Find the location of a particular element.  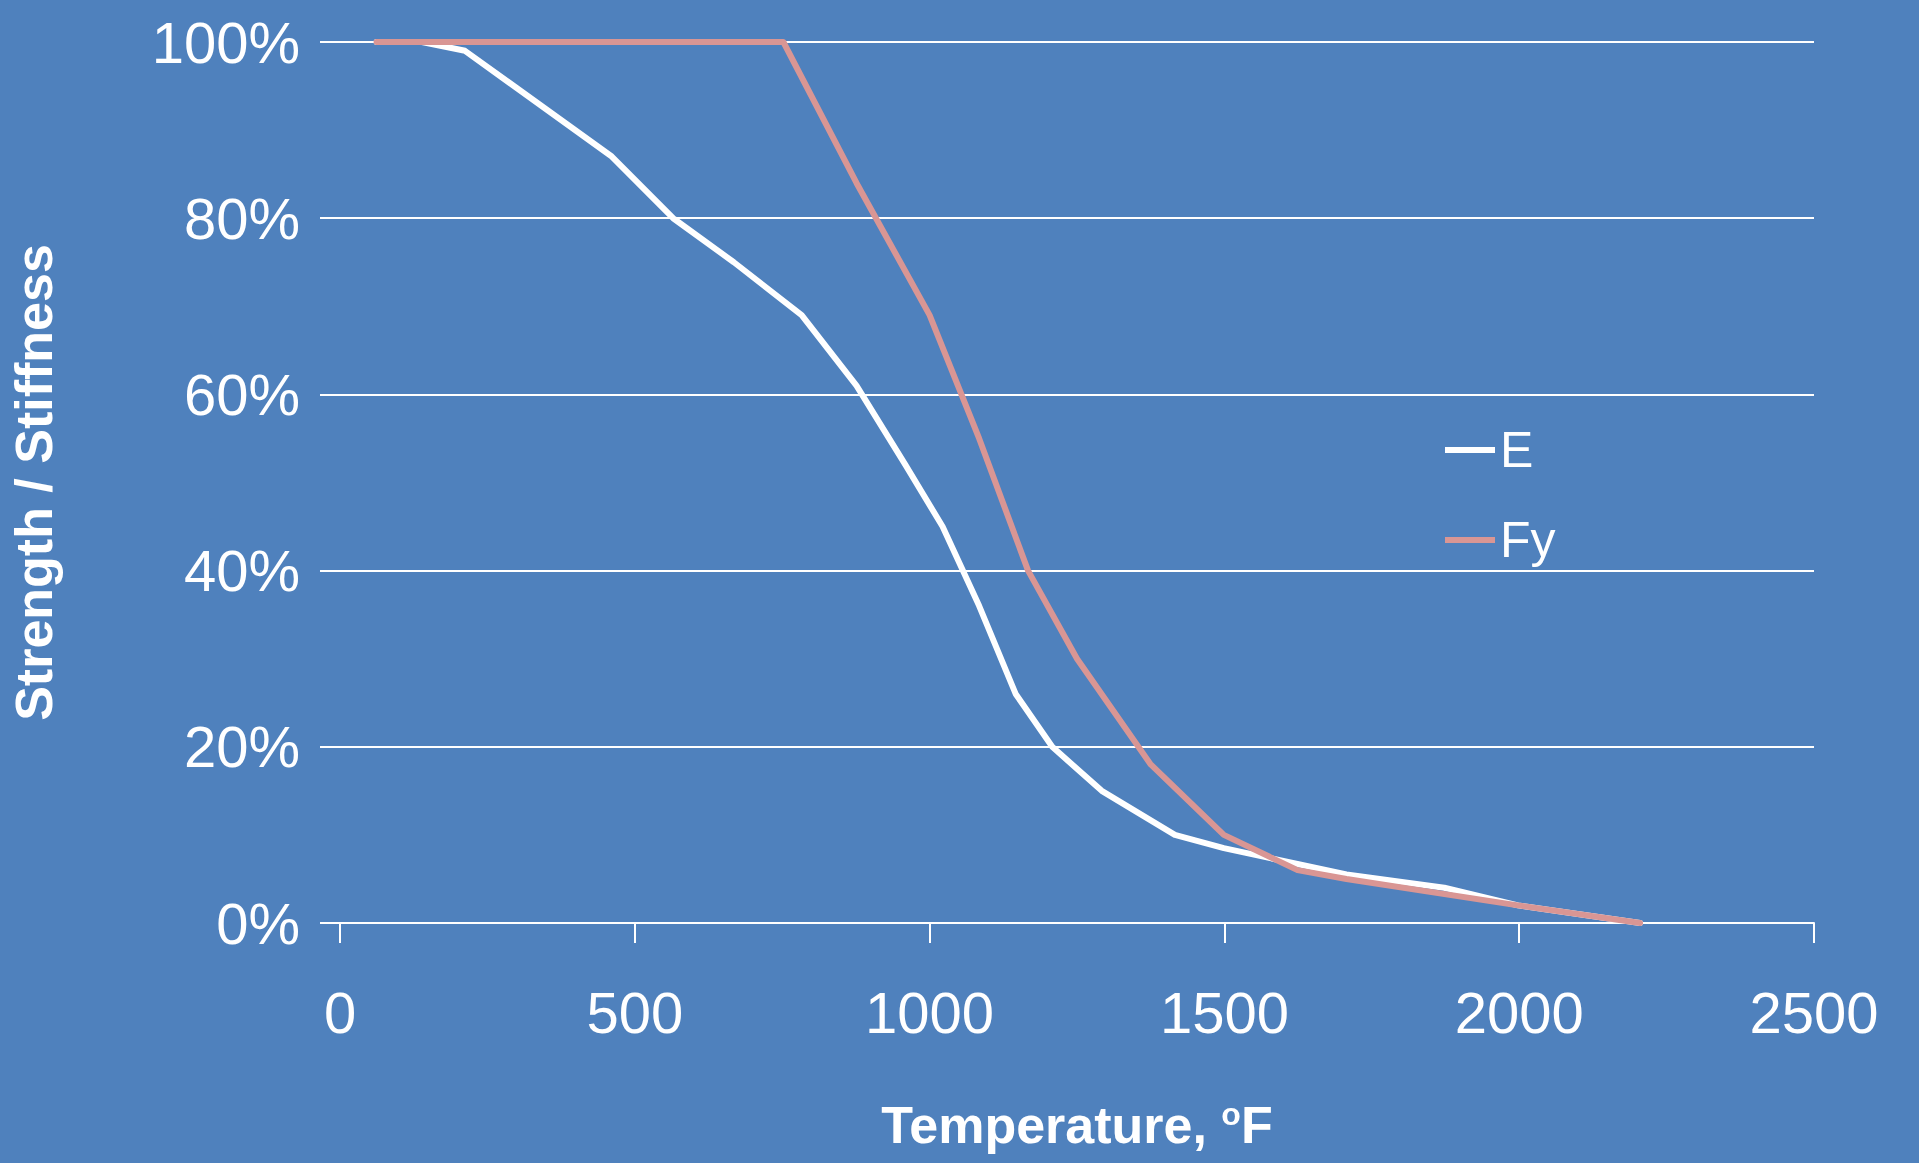

x-tick-label: 1500 is located at coordinates (1224, 1012).